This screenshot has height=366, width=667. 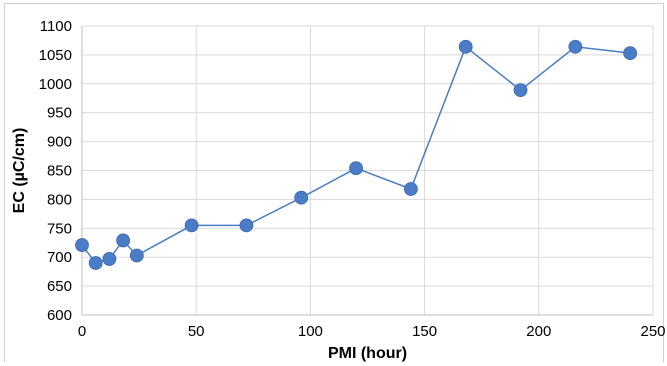 What do you see at coordinates (55, 55) in the screenshot?
I see `y-tick-label: 1050` at bounding box center [55, 55].